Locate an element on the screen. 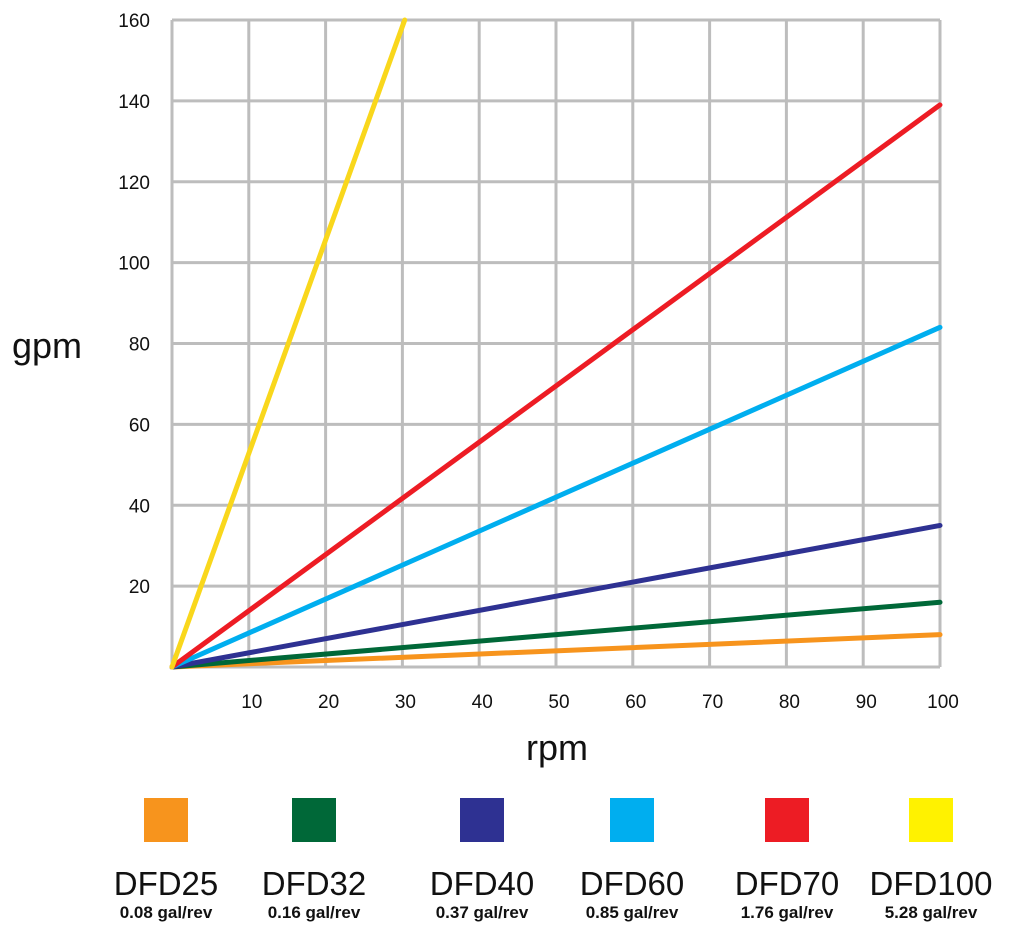 Image resolution: width=1011 pixels, height=927 pixels. series-line-dfd32 is located at coordinates (556, 634).